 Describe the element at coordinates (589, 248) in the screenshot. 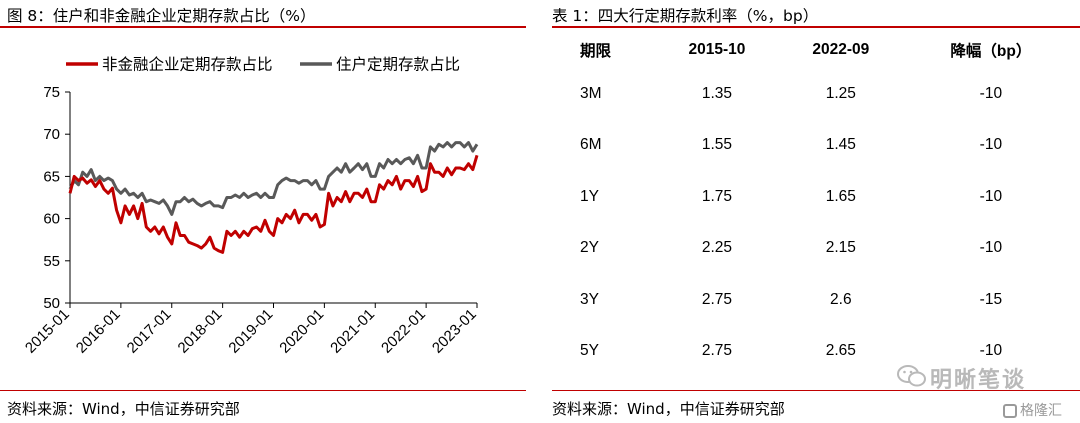

I see `cell-term: 2Y` at that location.